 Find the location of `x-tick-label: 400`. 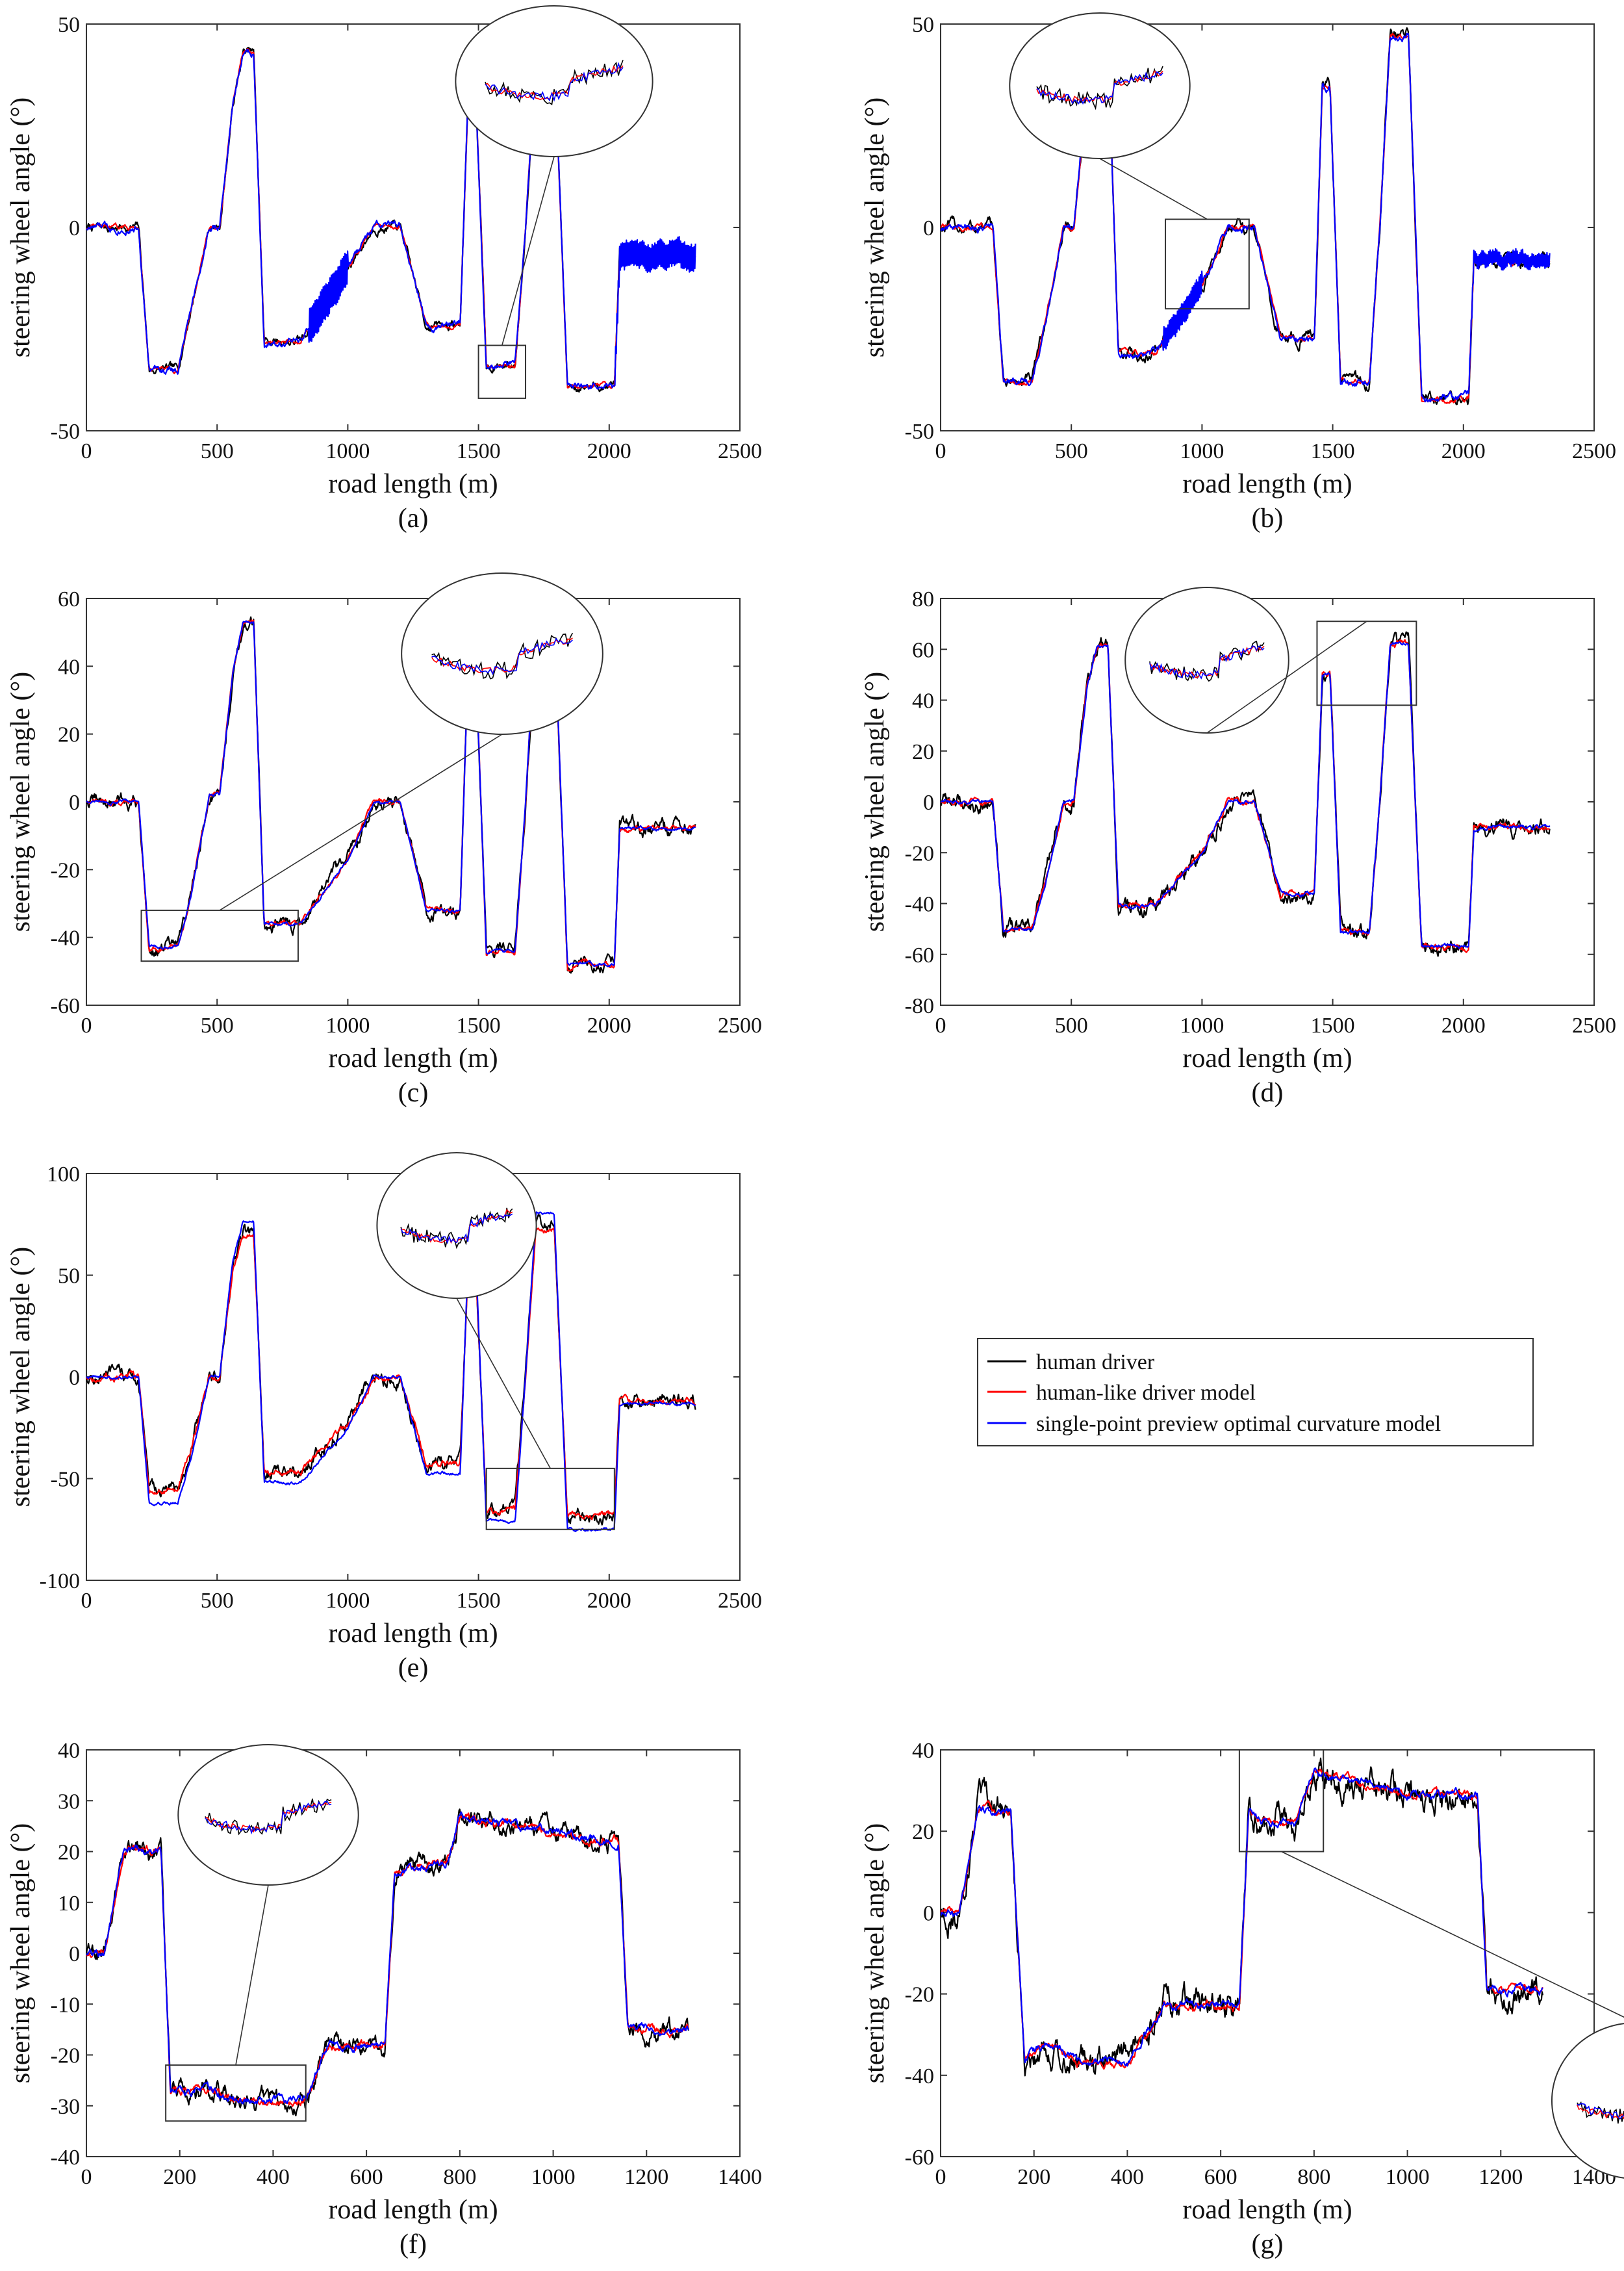

x-tick-label: 400 is located at coordinates (1127, 2177).